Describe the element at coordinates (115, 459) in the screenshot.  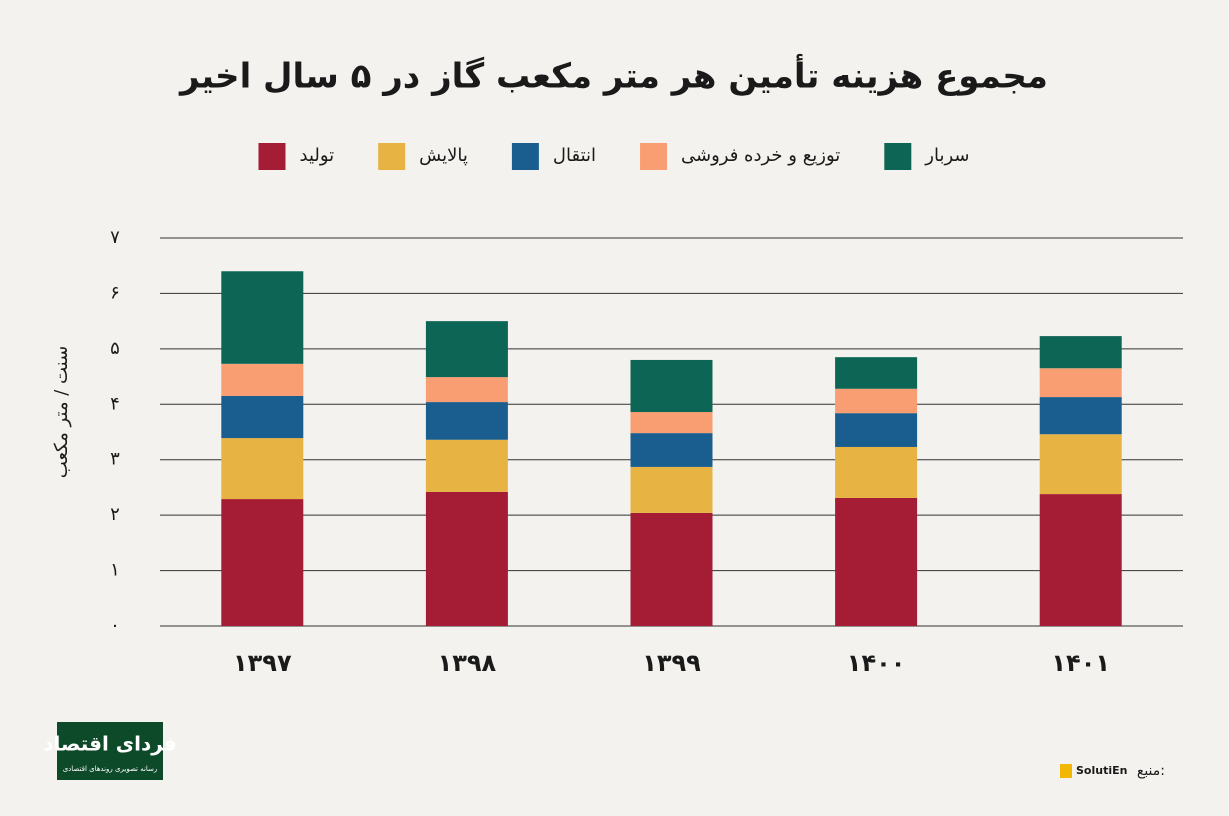
I see `y-tick-label: ۳` at that location.